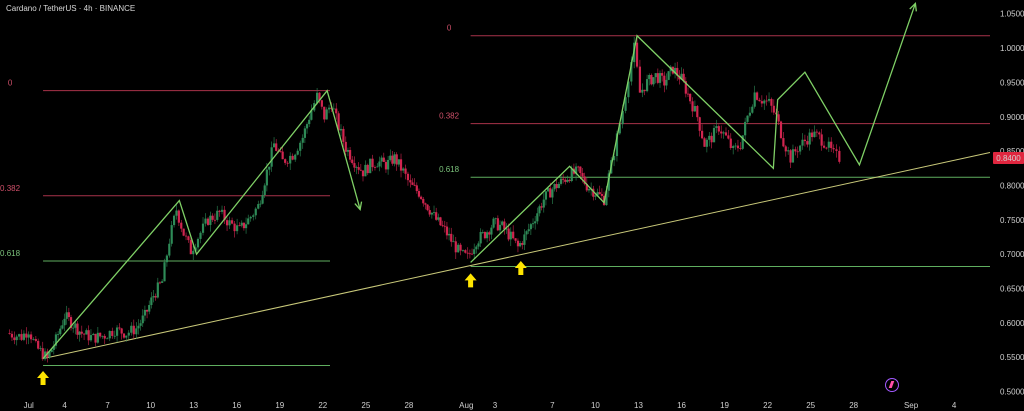 The height and width of the screenshot is (411, 1024). Describe the element at coordinates (107, 405) in the screenshot. I see `x-axis-tick-label: 7` at that location.